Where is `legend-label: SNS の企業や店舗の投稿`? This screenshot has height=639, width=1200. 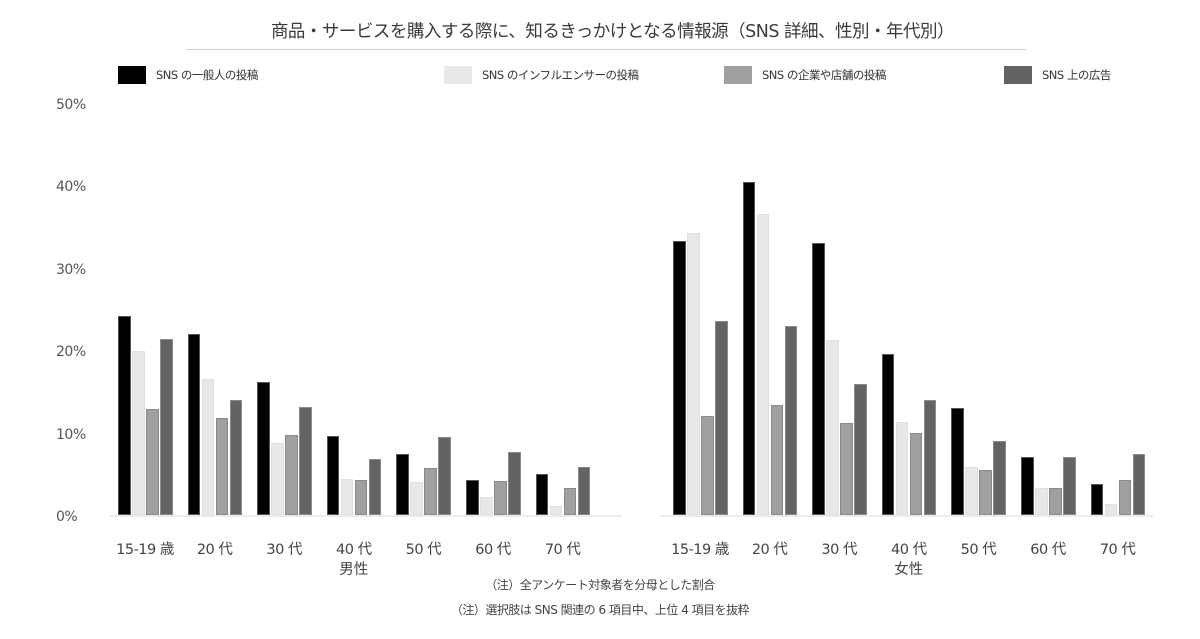
legend-label: SNS の企業や店舗の投稿 is located at coordinates (824, 75).